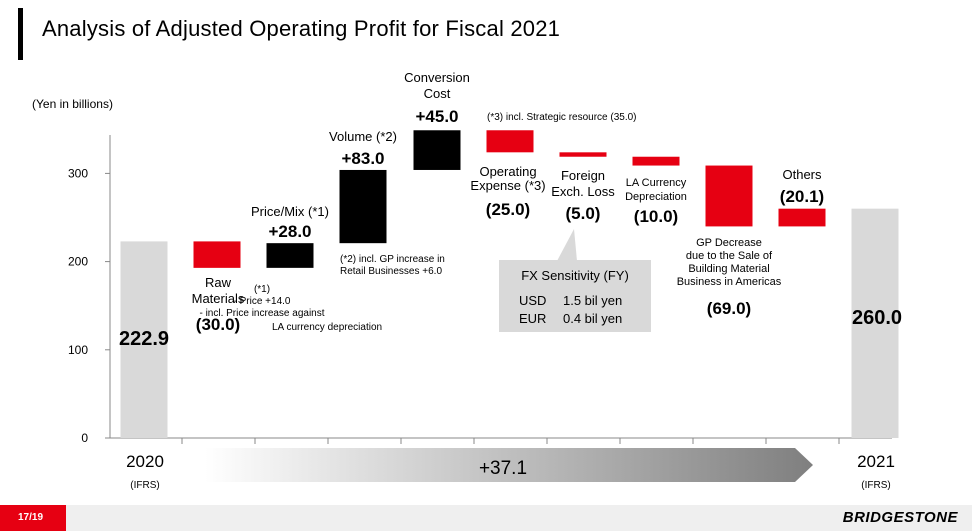 This screenshot has width=972, height=531. What do you see at coordinates (503, 468) in the screenshot?
I see `change-label: +37.1` at bounding box center [503, 468].